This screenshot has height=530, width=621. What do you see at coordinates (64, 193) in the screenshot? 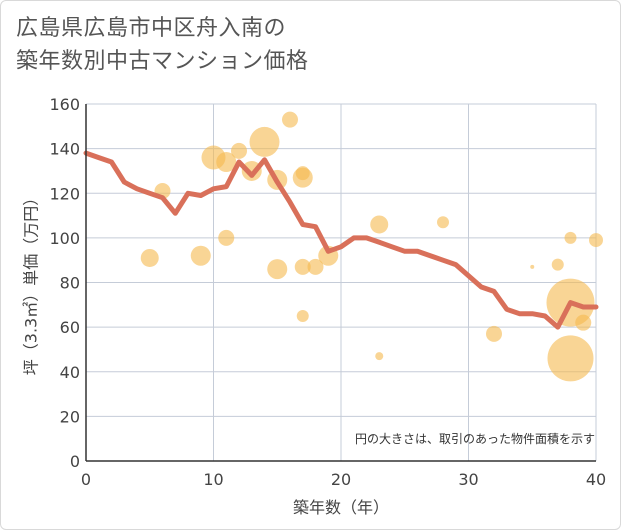
I see `y-tick-label: 120` at bounding box center [64, 193].